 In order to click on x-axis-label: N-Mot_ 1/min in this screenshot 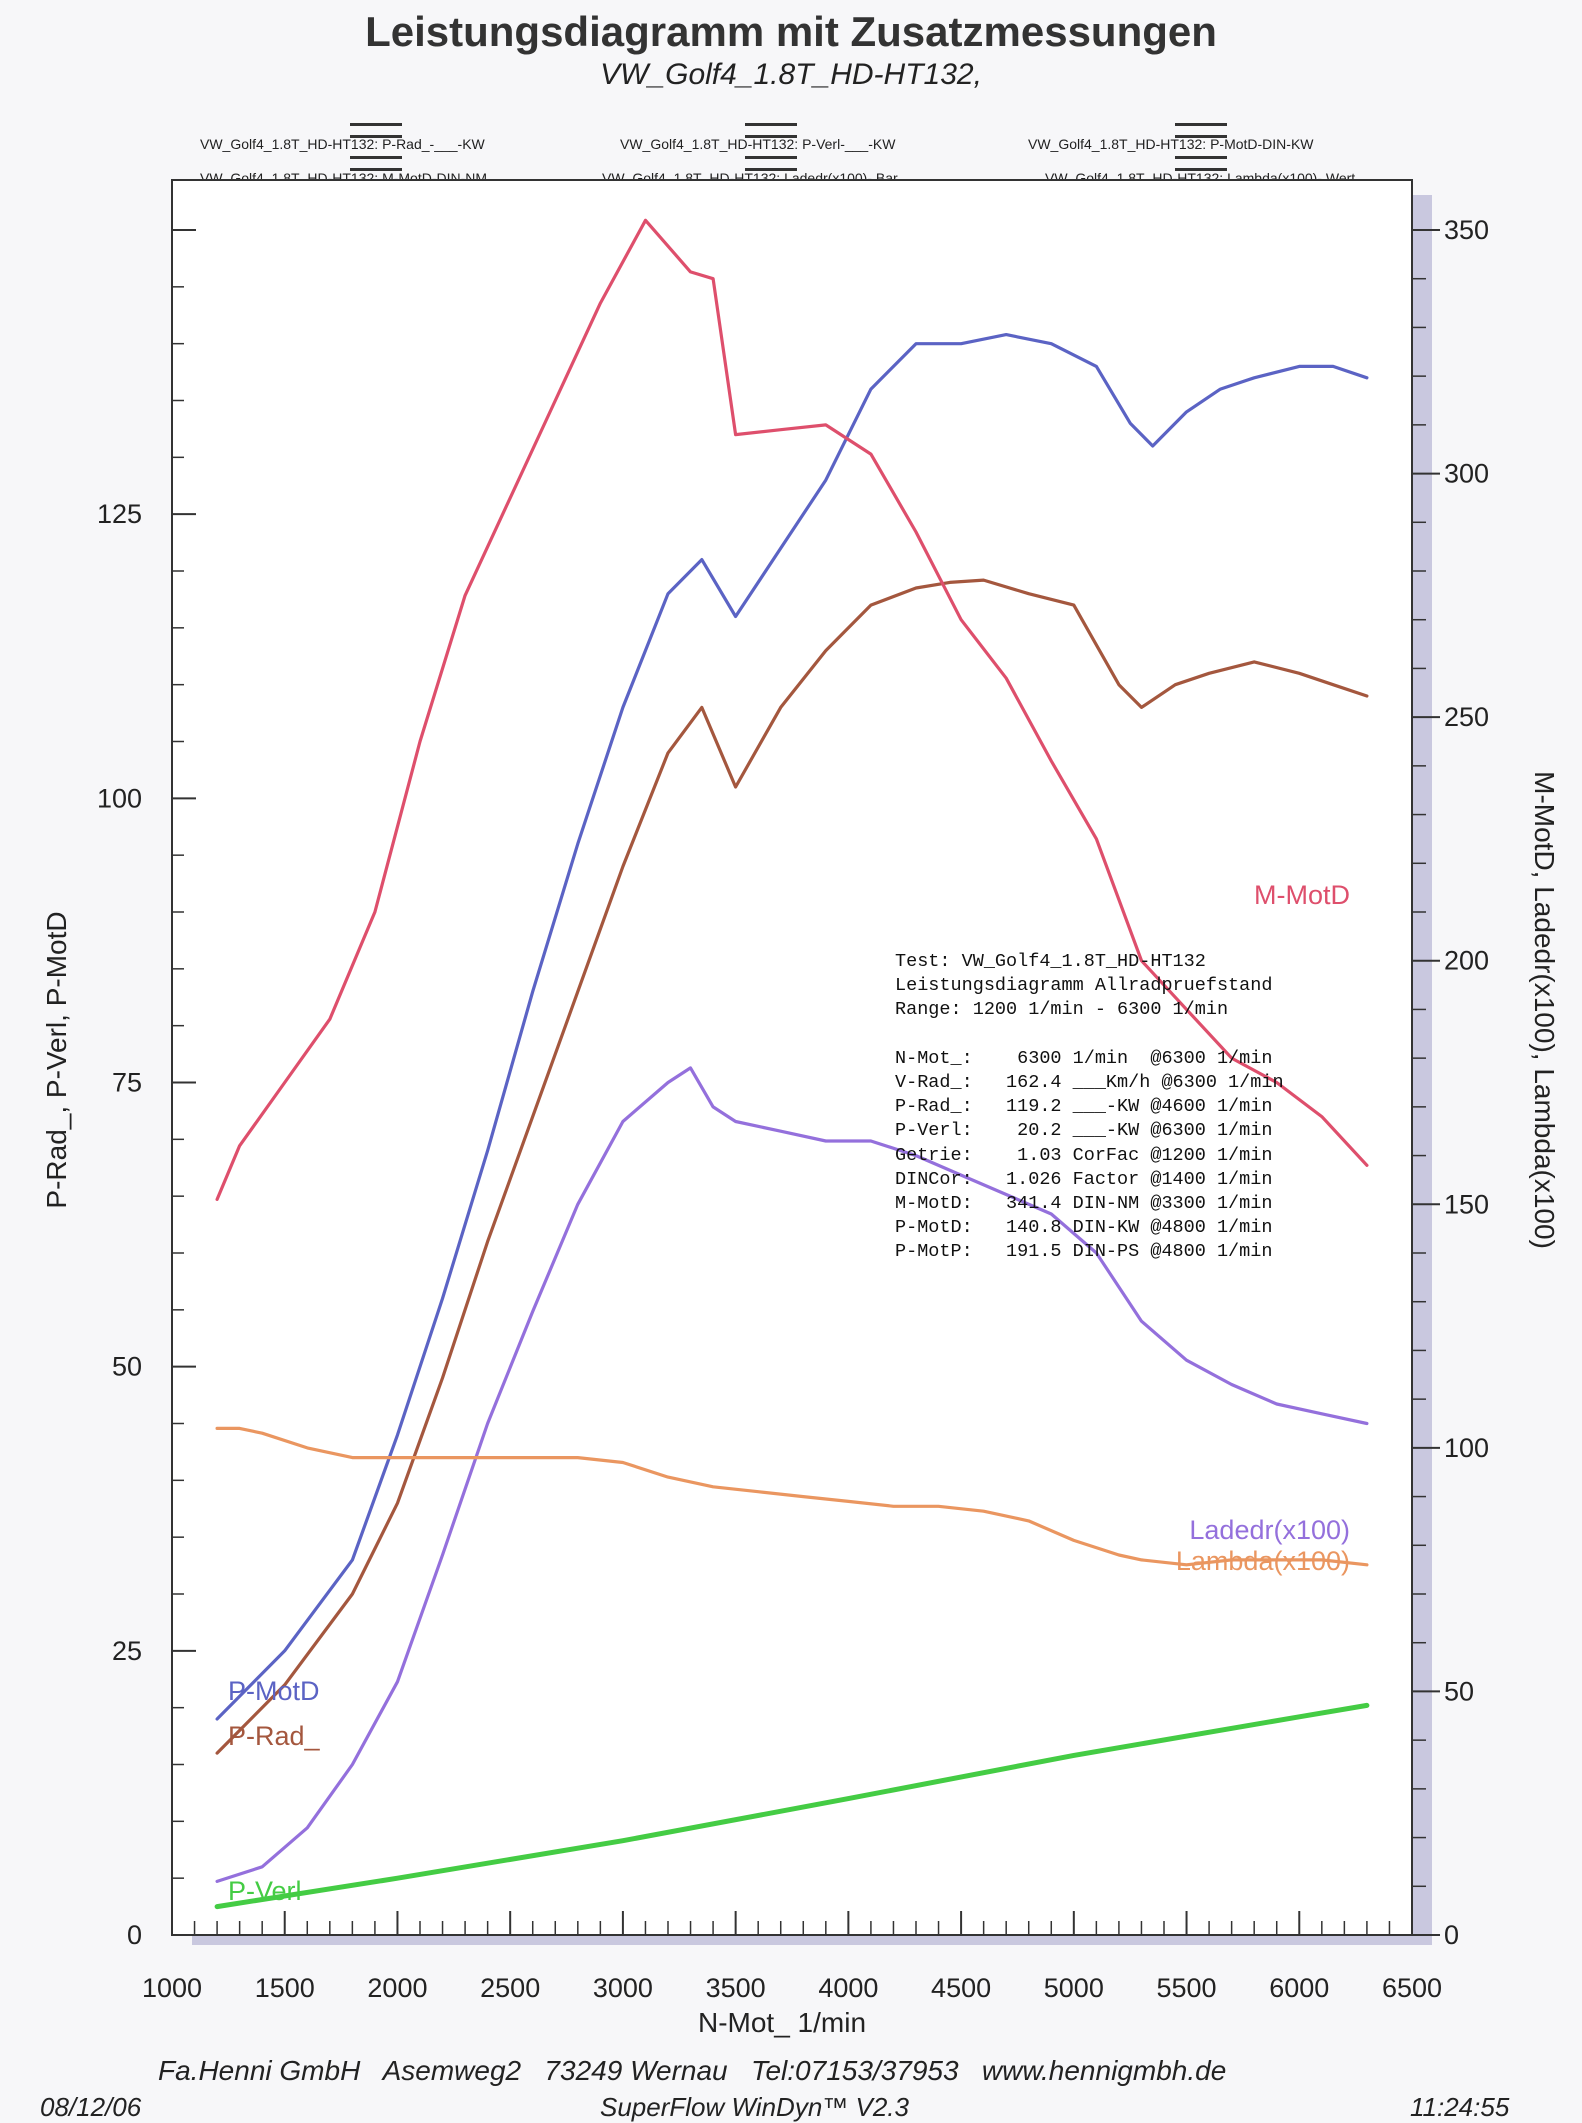, I will do `click(782, 2022)`.